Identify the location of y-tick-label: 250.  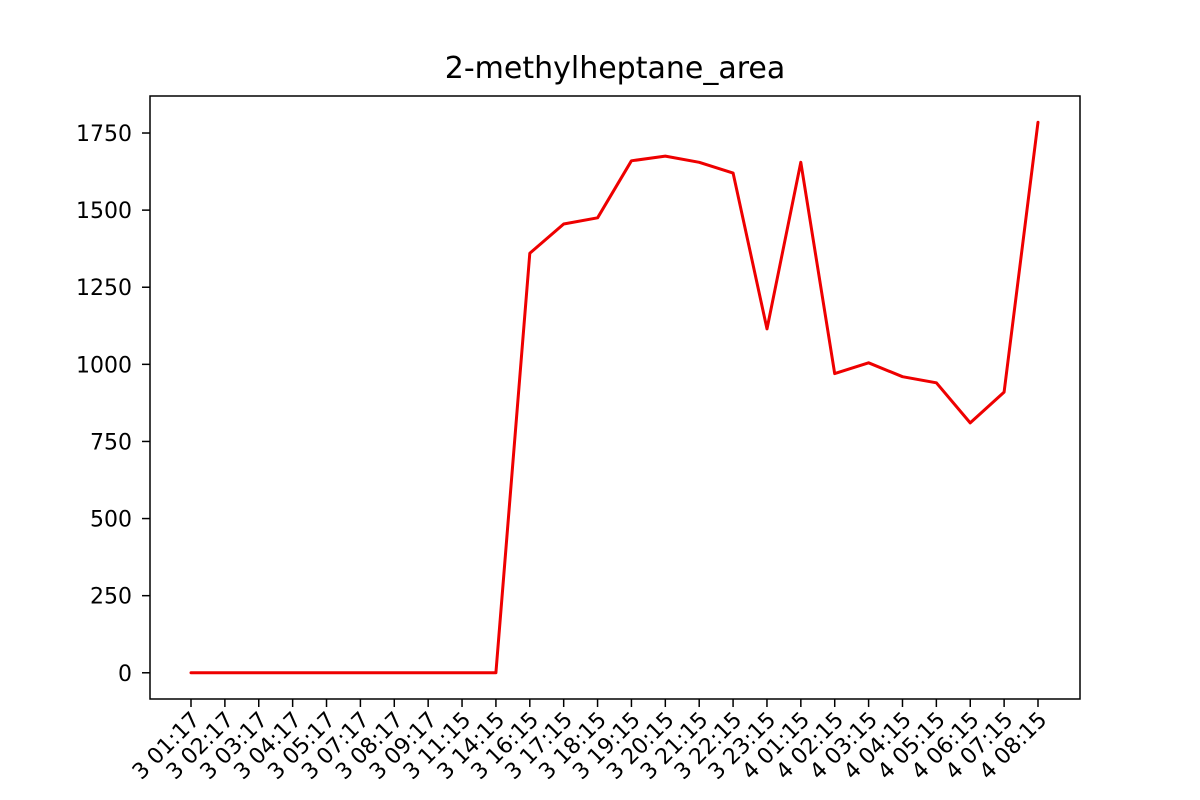
(111, 597).